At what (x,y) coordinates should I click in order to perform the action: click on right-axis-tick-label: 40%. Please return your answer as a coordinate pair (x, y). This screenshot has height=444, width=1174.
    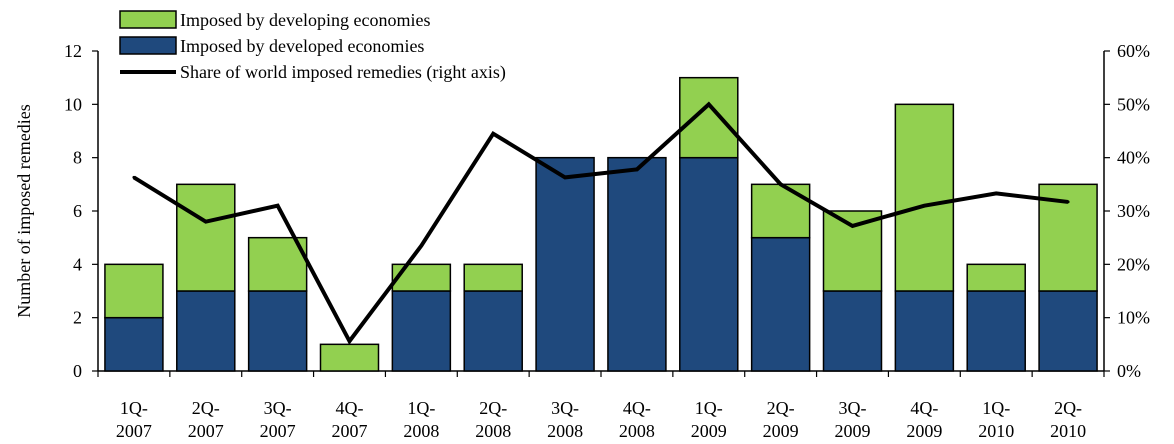
    Looking at the image, I should click on (1133, 158).